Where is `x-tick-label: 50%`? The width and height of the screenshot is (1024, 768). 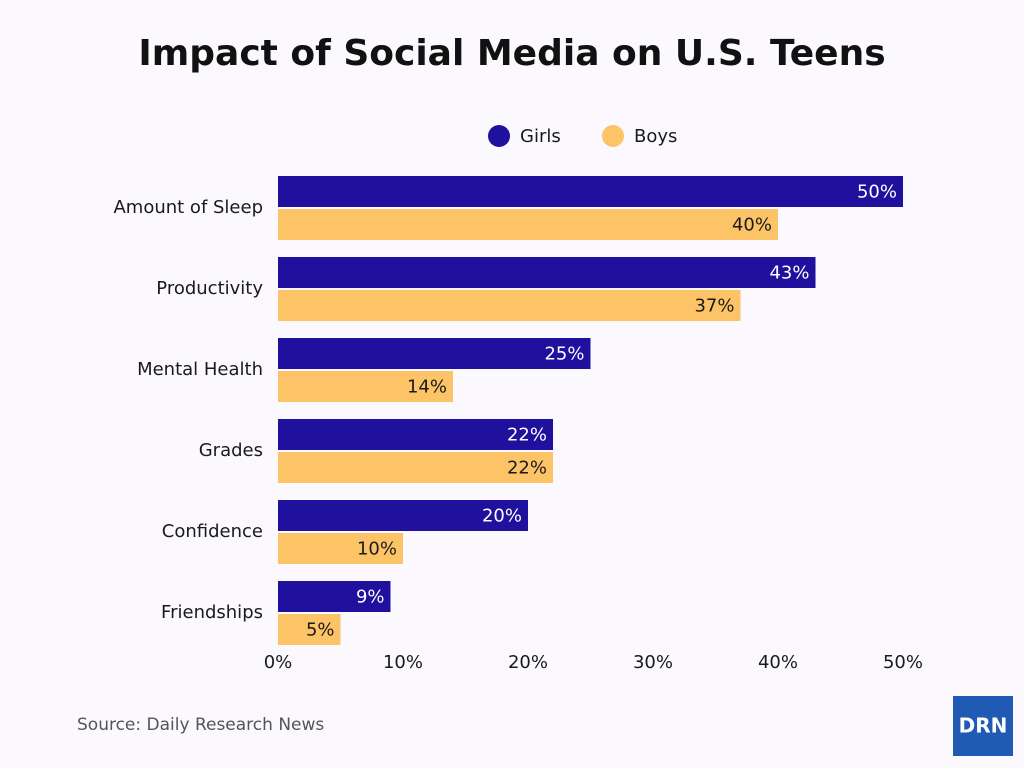
x-tick-label: 50% is located at coordinates (903, 662).